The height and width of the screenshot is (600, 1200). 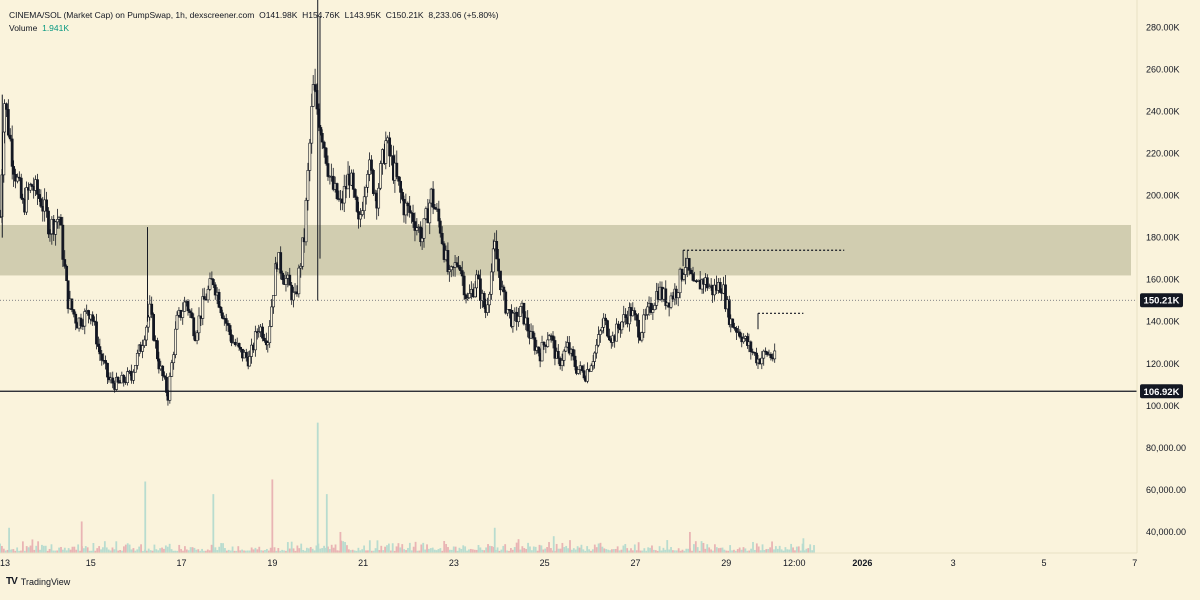 I want to click on supply-zones, so click(x=565, y=250).